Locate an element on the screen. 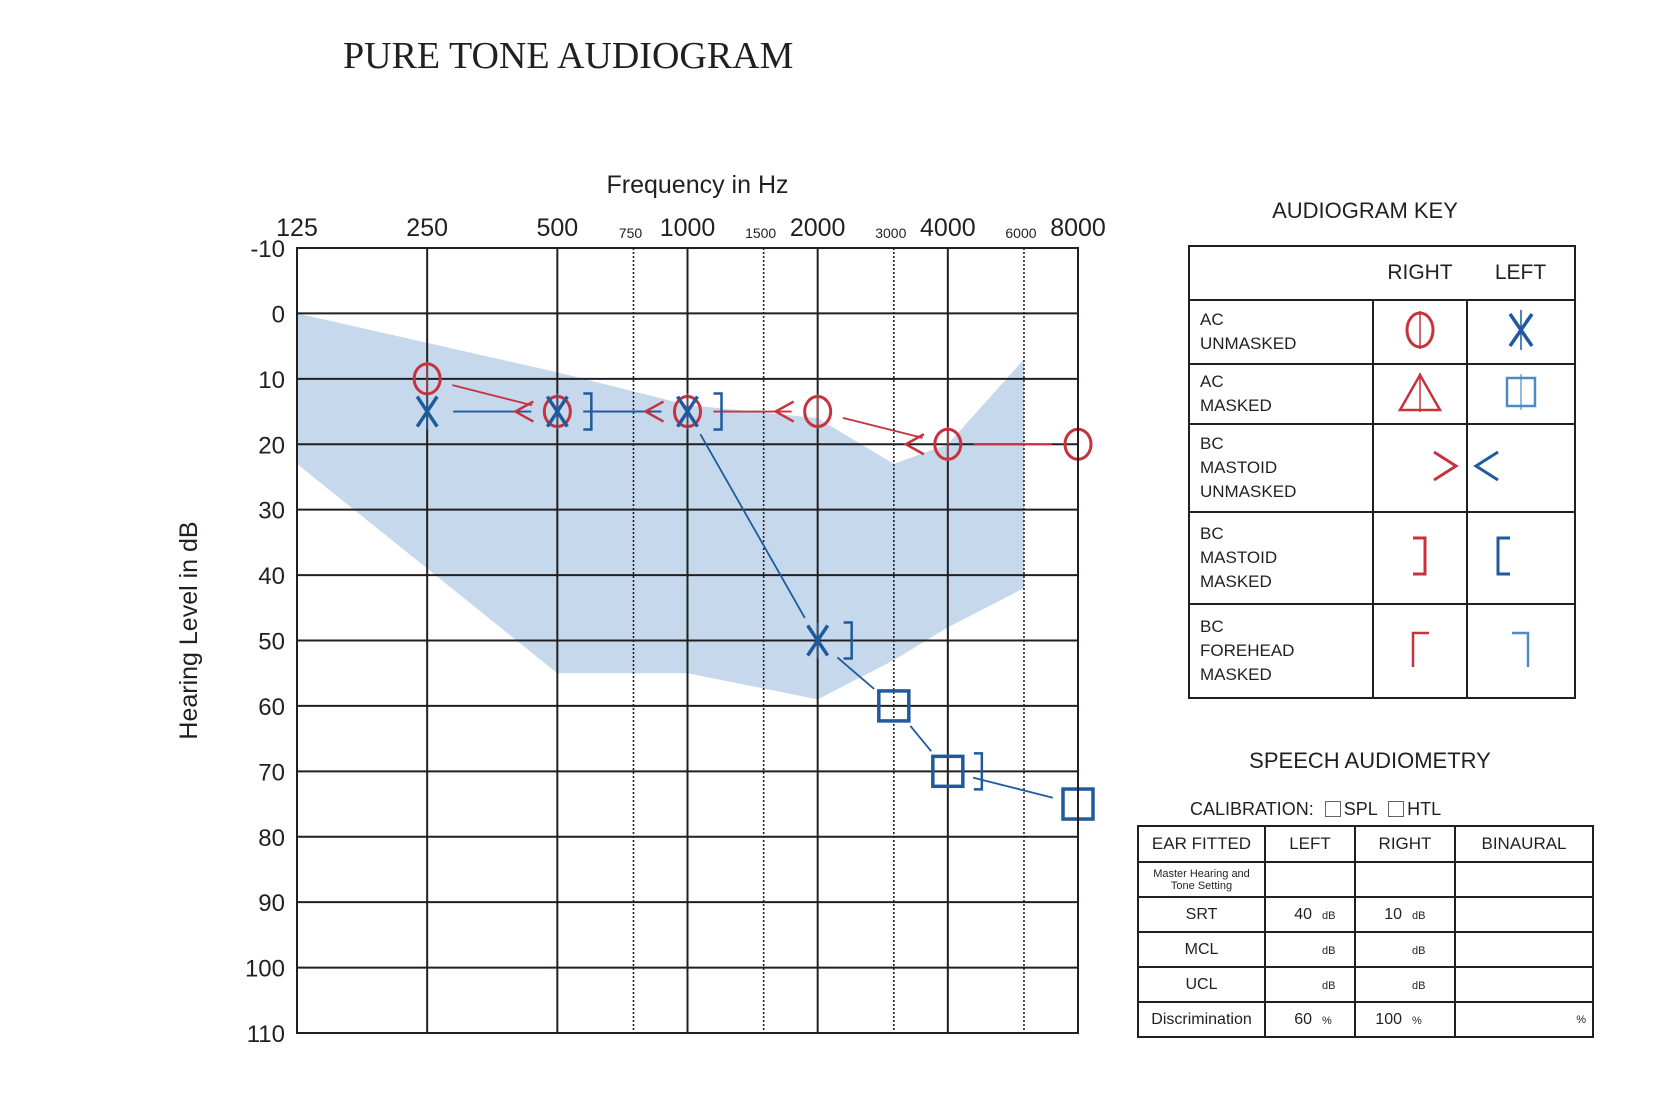 The height and width of the screenshot is (1098, 1676). left-unit: % is located at coordinates (1327, 1020).